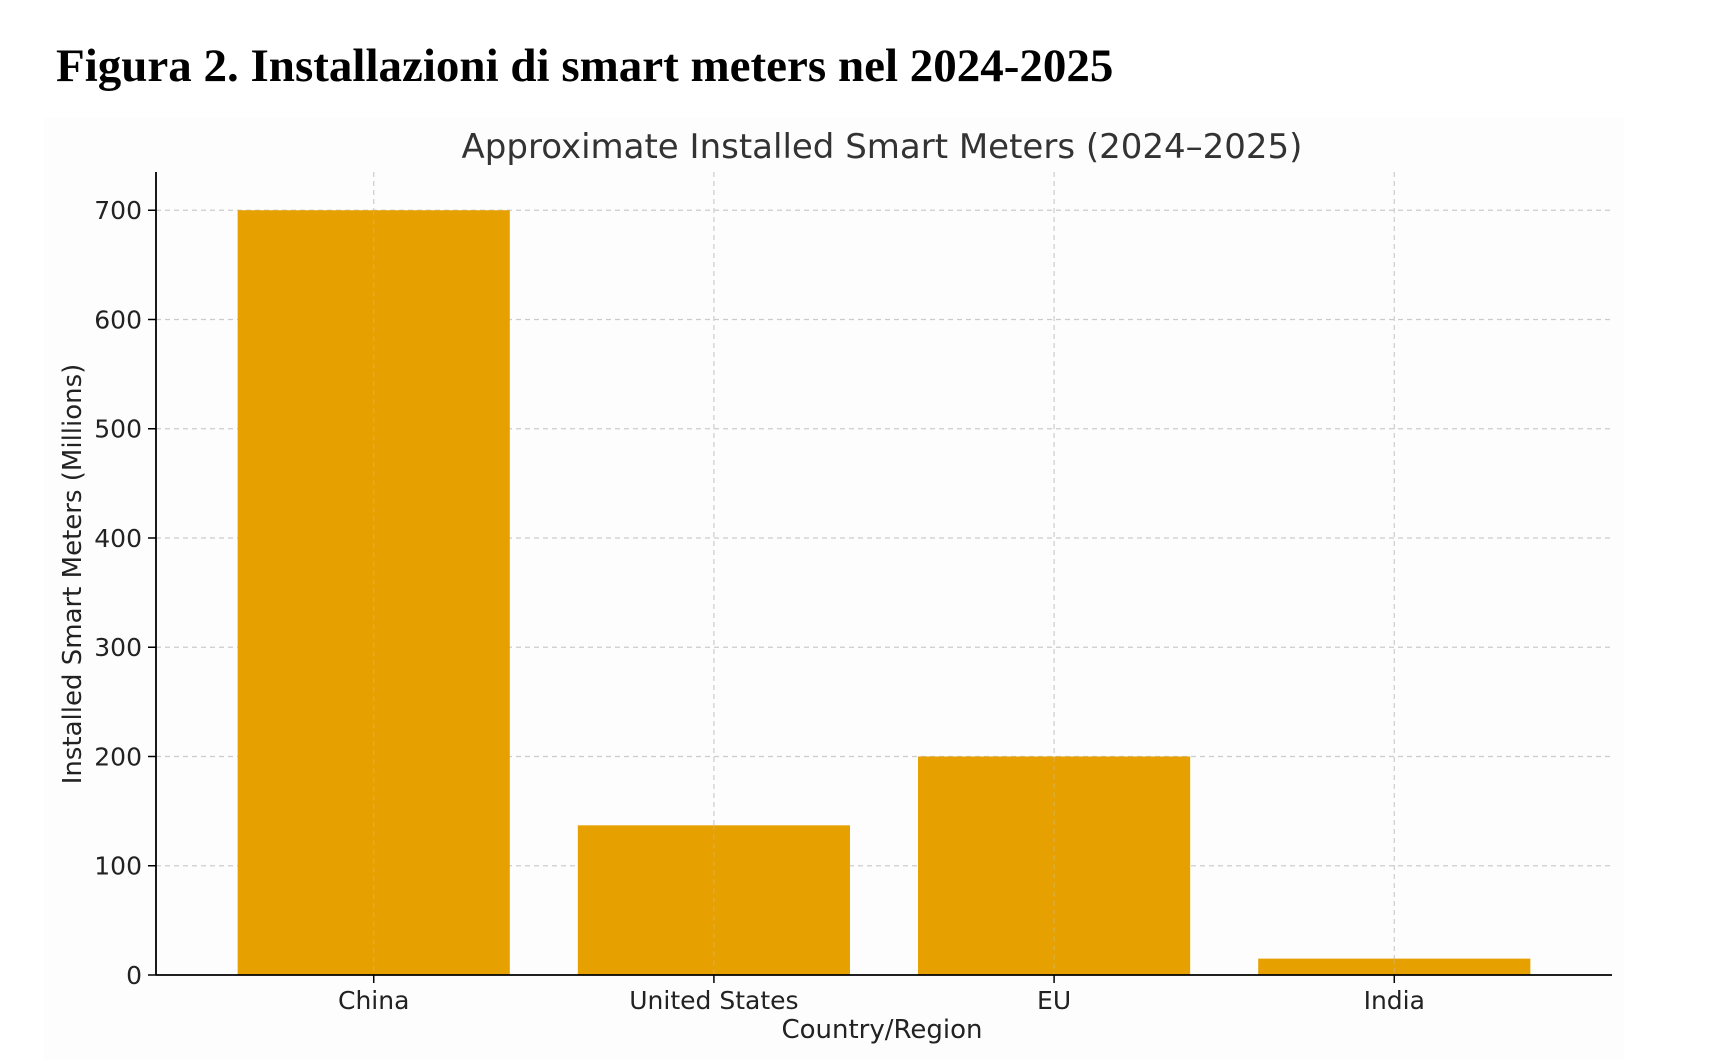 Image resolution: width=1732 pixels, height=1060 pixels. I want to click on bar-india, so click(1394, 966).